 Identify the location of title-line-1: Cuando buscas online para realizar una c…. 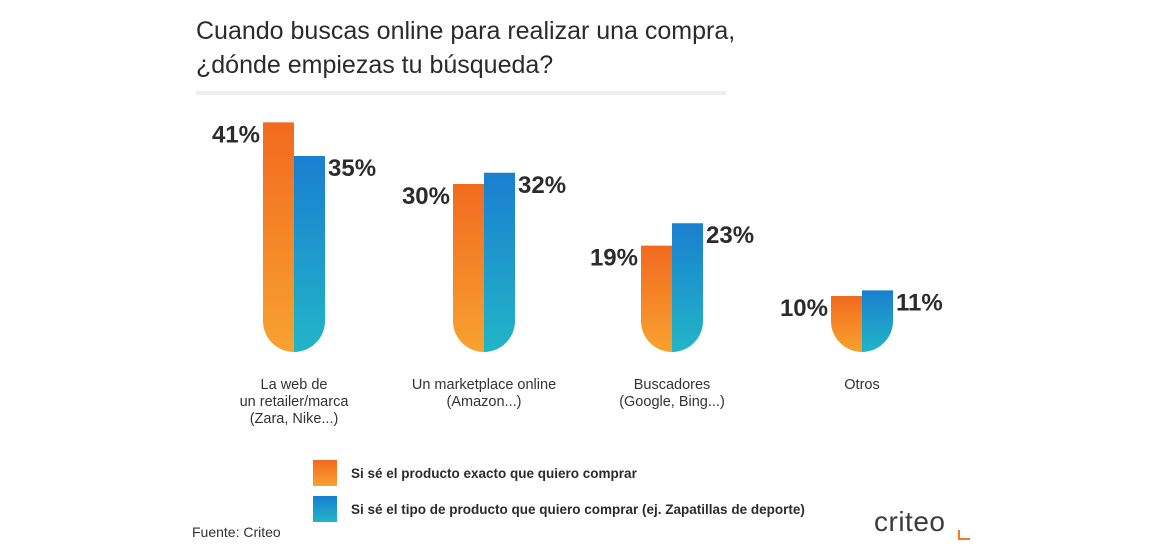
(466, 31).